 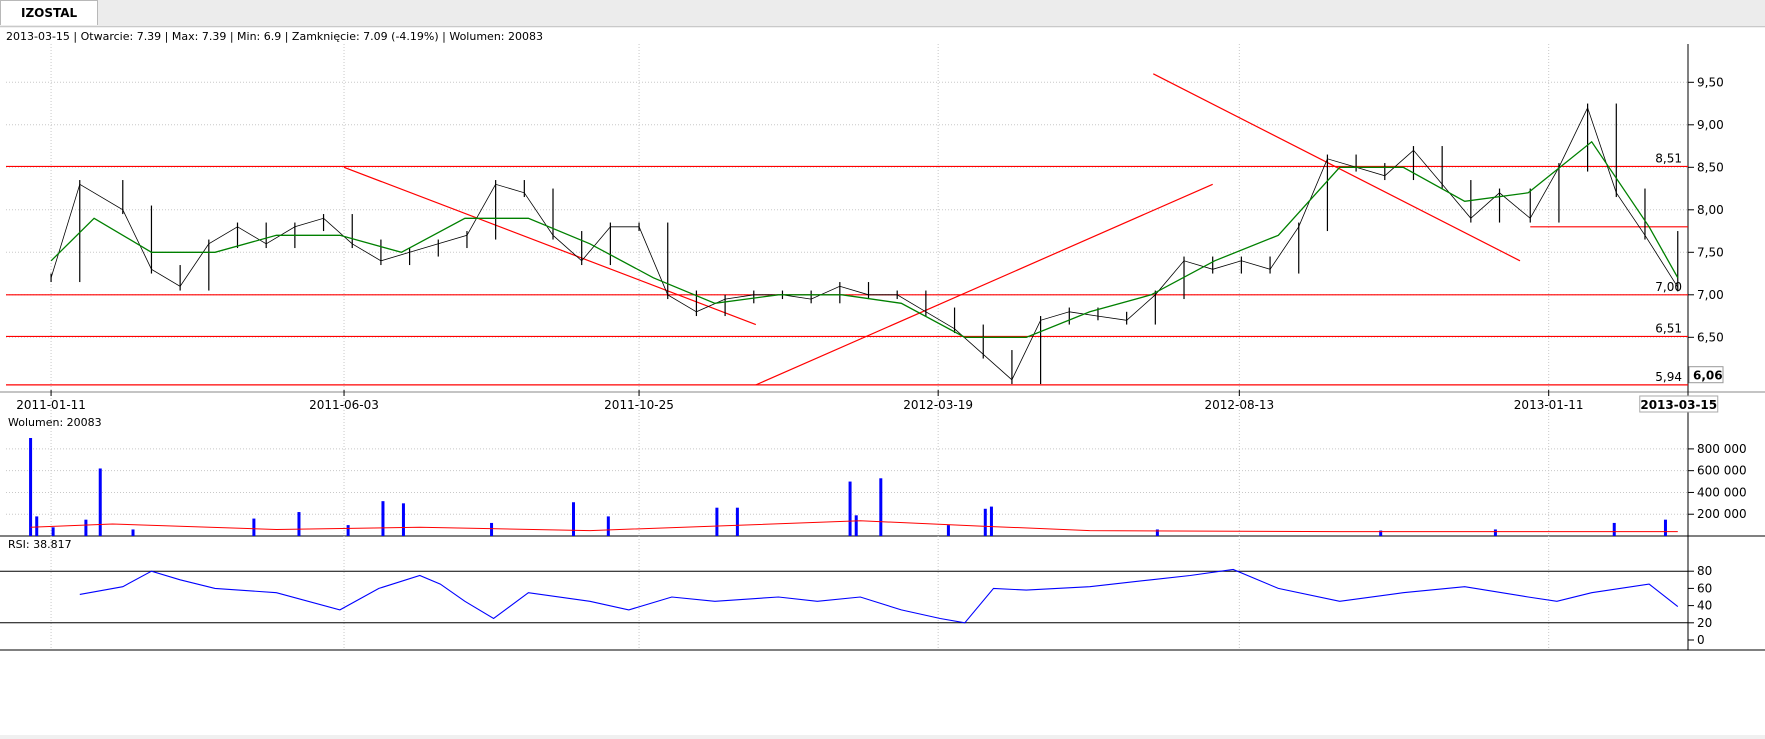 What do you see at coordinates (1722, 471) in the screenshot?
I see `volume-tick-label: 600 000` at bounding box center [1722, 471].